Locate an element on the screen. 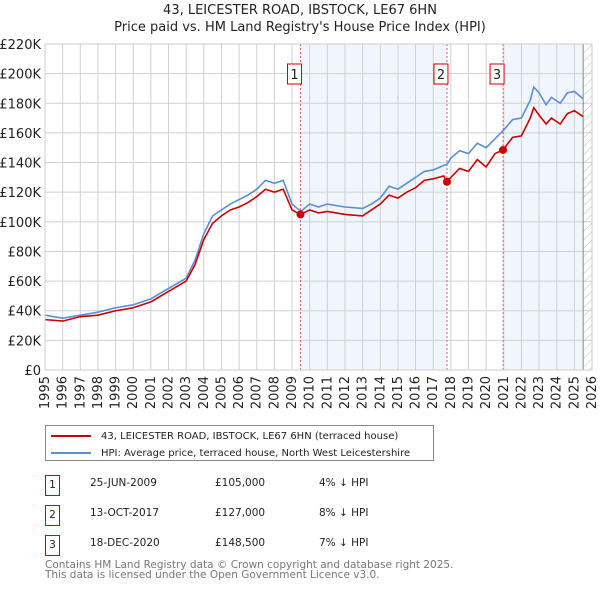 This screenshot has height=590, width=600. sale-number-badge: 1 is located at coordinates (52, 485).